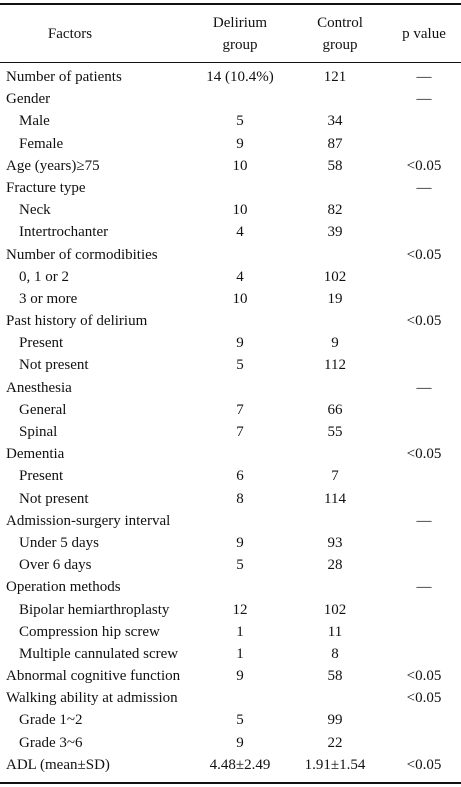 The width and height of the screenshot is (461, 787). Describe the element at coordinates (230, 743) in the screenshot. I see `table-row: Grade 3~6 9 22` at that location.